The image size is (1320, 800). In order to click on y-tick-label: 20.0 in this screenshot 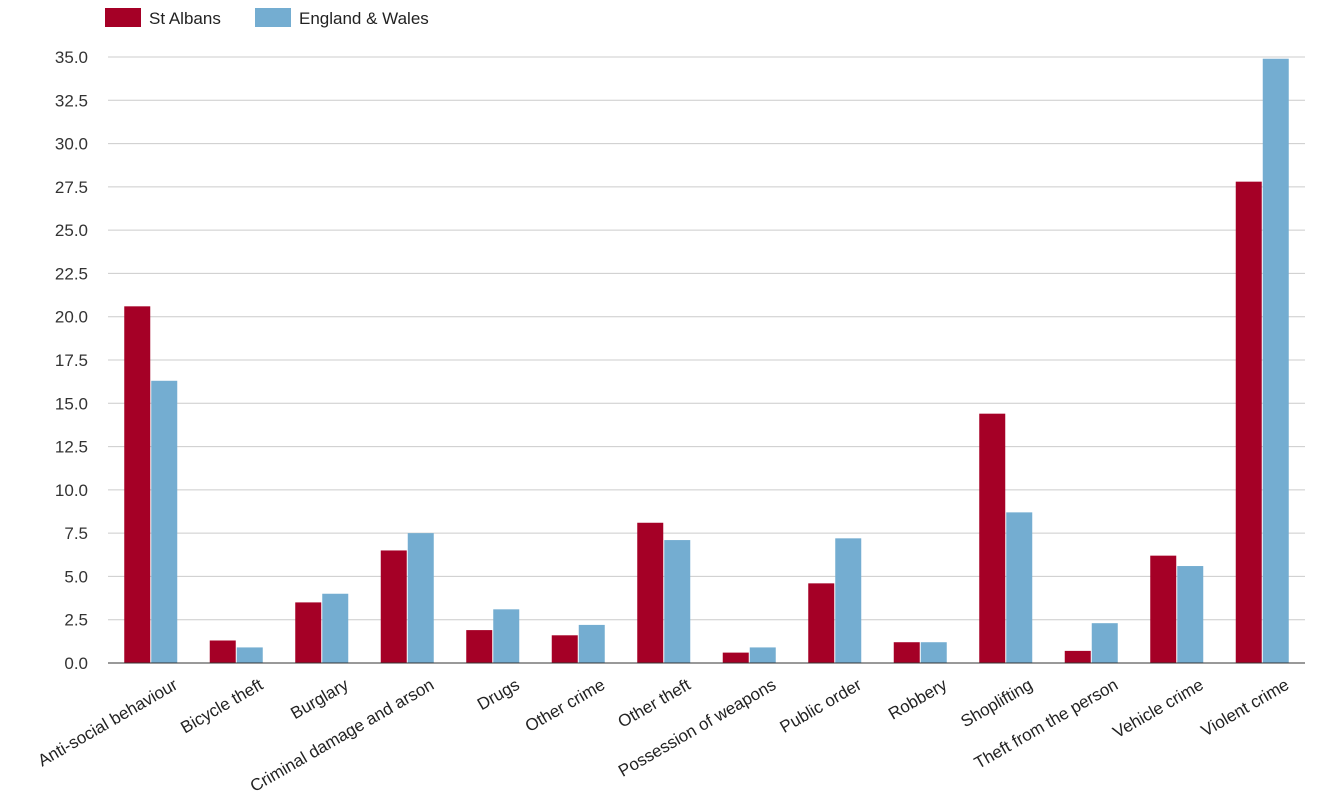, I will do `click(71, 317)`.